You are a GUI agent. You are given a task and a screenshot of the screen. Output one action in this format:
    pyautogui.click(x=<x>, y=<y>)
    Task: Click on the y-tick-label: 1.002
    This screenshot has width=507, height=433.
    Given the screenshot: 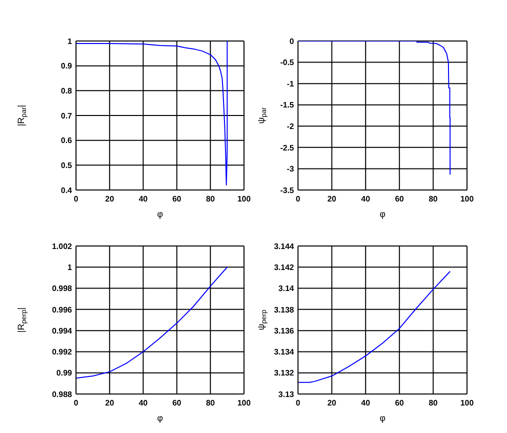 What is the action you would take?
    pyautogui.click(x=62, y=246)
    